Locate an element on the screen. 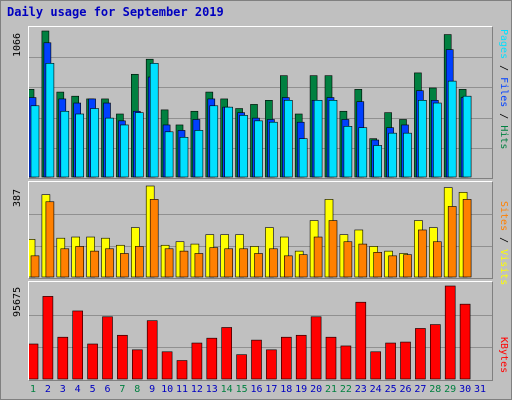 This screenshot has height=400, width=512. day-label: 2 is located at coordinates (47, 389).